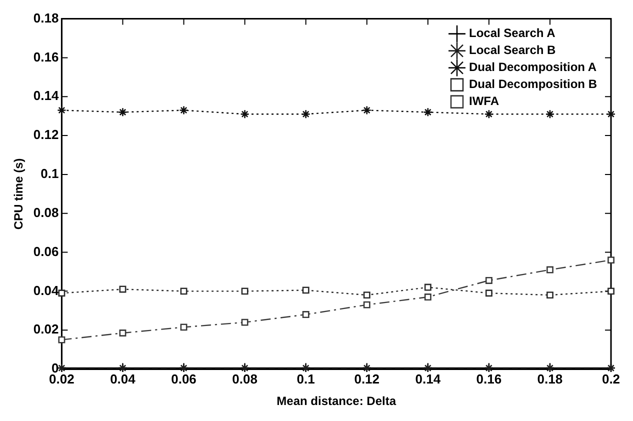 The image size is (633, 421). Describe the element at coordinates (336, 401) in the screenshot. I see `x-axis-title: Mean distance: Delta` at that location.